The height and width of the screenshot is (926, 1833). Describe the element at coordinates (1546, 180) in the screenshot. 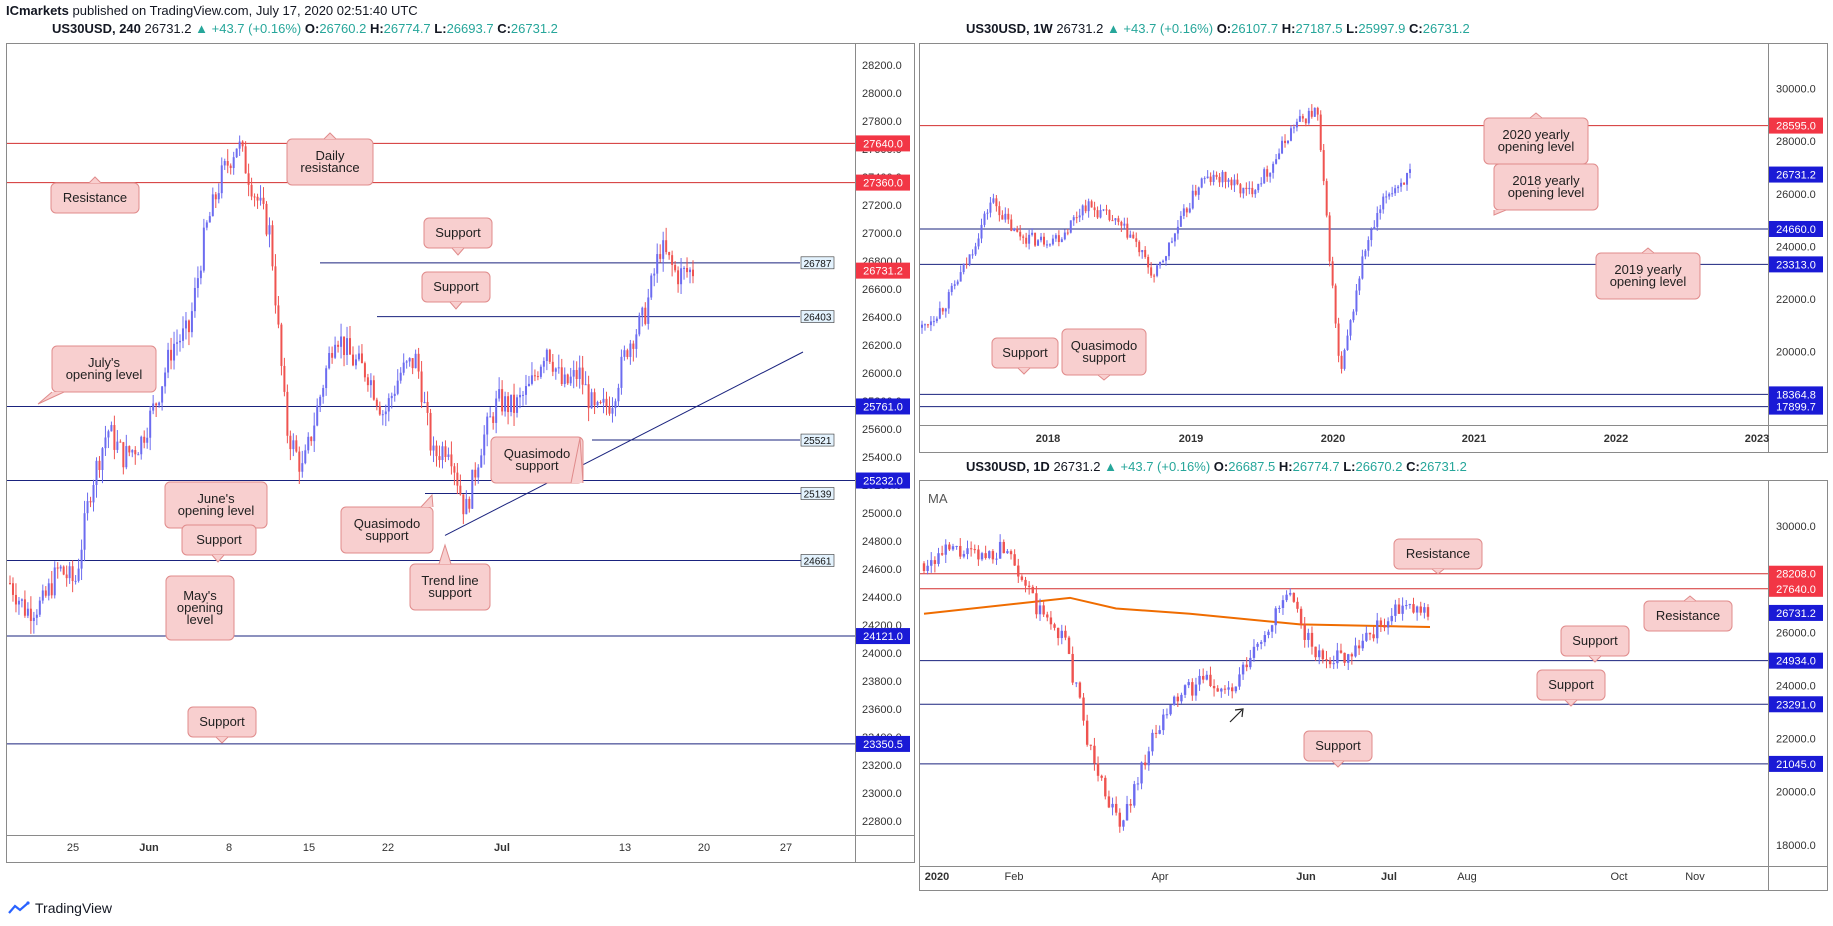

I see `callout-text: 2018 yearly` at that location.